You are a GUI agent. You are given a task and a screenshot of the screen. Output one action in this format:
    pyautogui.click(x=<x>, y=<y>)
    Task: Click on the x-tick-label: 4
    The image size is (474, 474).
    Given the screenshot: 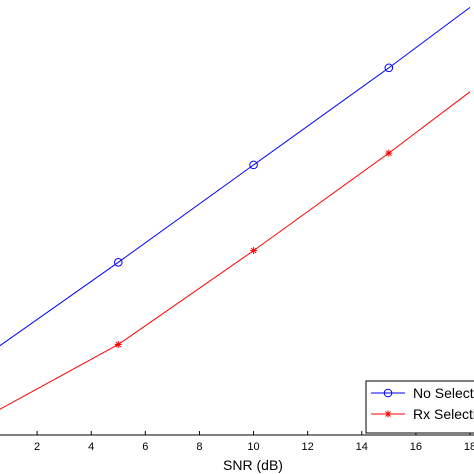 What is the action you would take?
    pyautogui.click(x=91, y=447)
    